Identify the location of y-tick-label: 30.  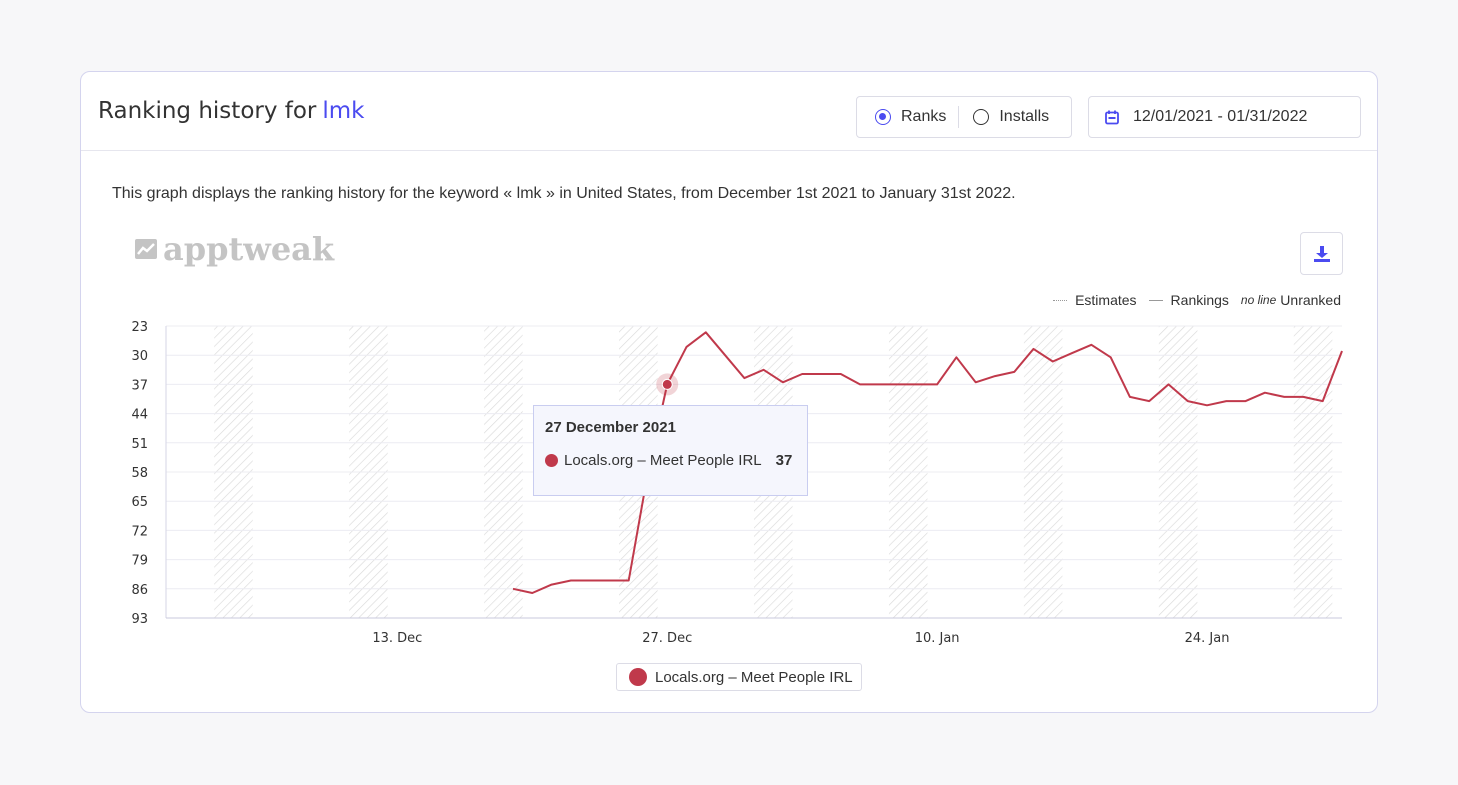
(139, 356).